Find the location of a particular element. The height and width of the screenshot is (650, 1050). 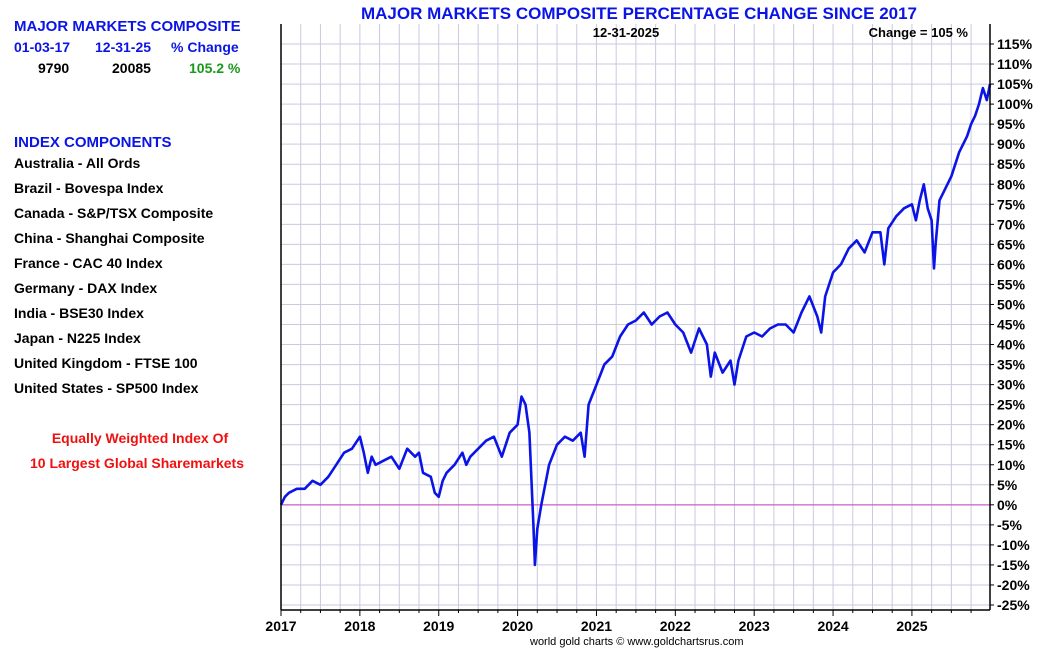

y-tick-label: 45% is located at coordinates (1011, 325).